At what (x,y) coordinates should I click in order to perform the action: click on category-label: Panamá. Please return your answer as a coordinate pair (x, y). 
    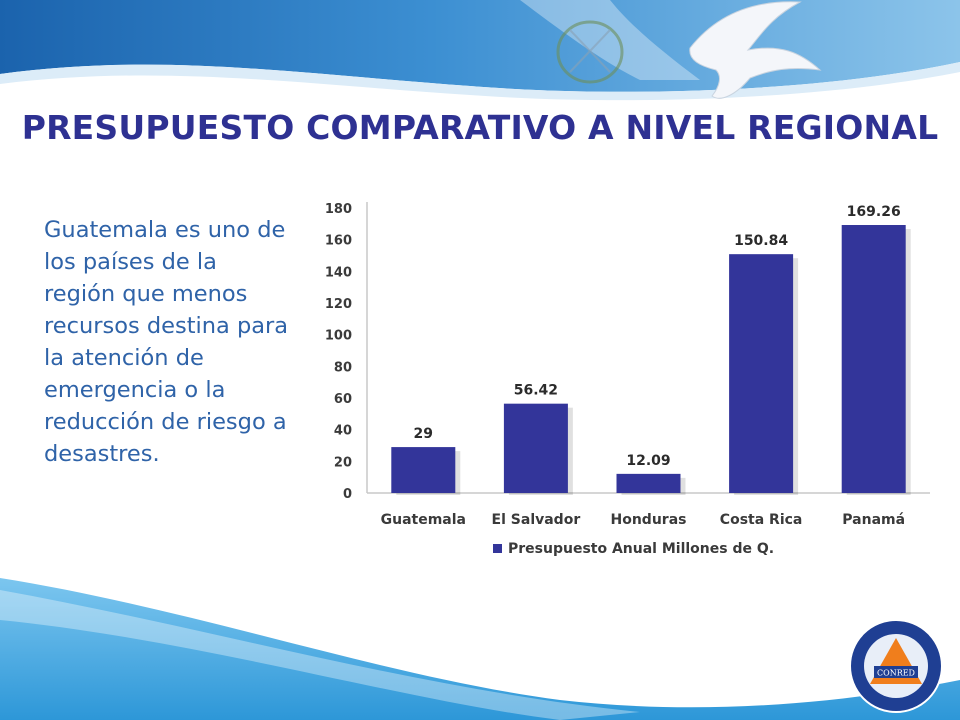
    Looking at the image, I should click on (873, 520).